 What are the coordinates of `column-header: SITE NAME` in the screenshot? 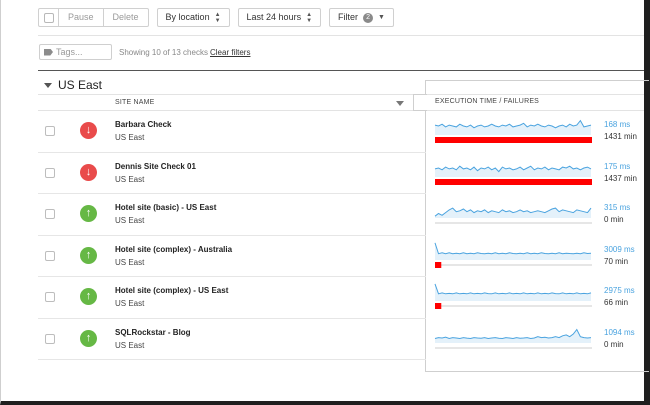 It's located at (341, 102).